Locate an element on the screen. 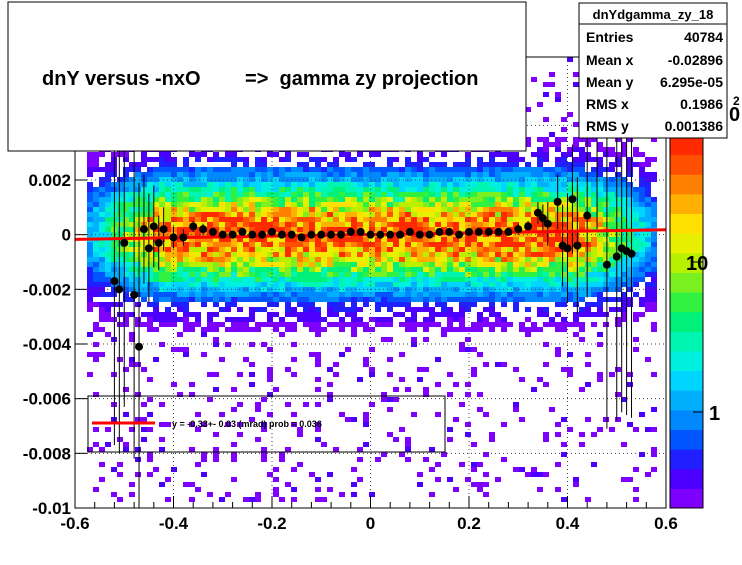 The height and width of the screenshot is (565, 742). fit-legend-box is located at coordinates (266, 424).